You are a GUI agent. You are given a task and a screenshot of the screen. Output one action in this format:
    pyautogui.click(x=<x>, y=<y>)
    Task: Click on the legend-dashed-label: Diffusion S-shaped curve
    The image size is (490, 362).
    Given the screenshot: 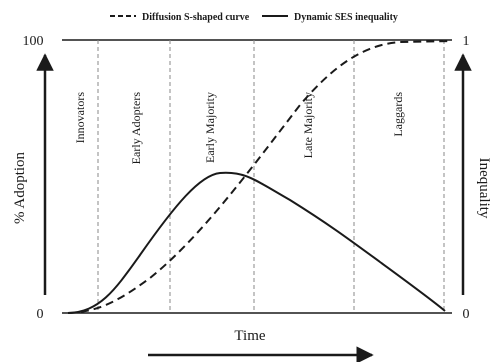 What is the action you would take?
    pyautogui.click(x=196, y=17)
    